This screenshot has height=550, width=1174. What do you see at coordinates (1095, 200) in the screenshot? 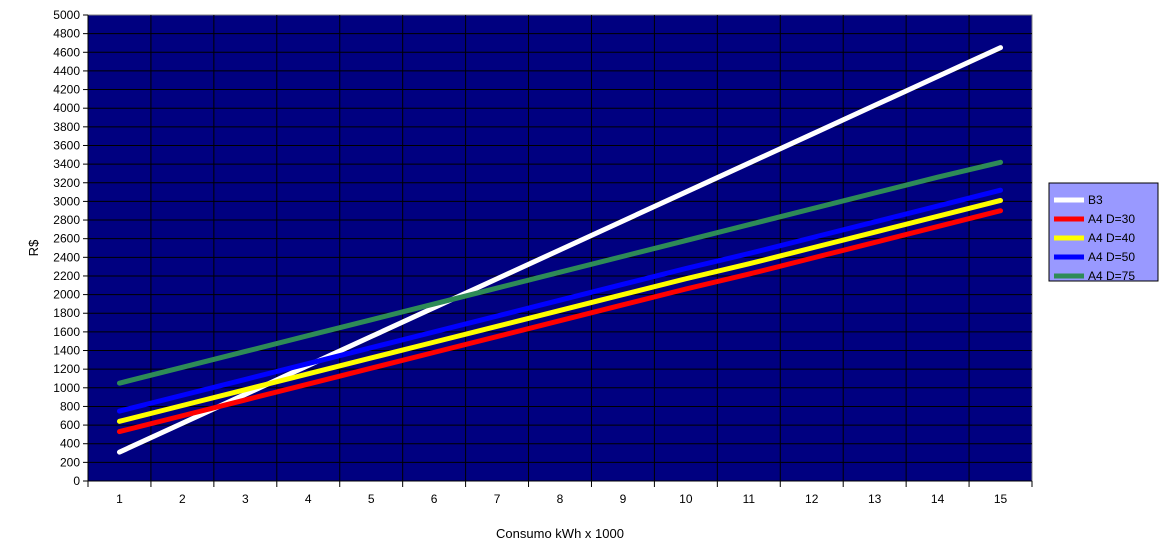
I see `legend-label: B3` at bounding box center [1095, 200].